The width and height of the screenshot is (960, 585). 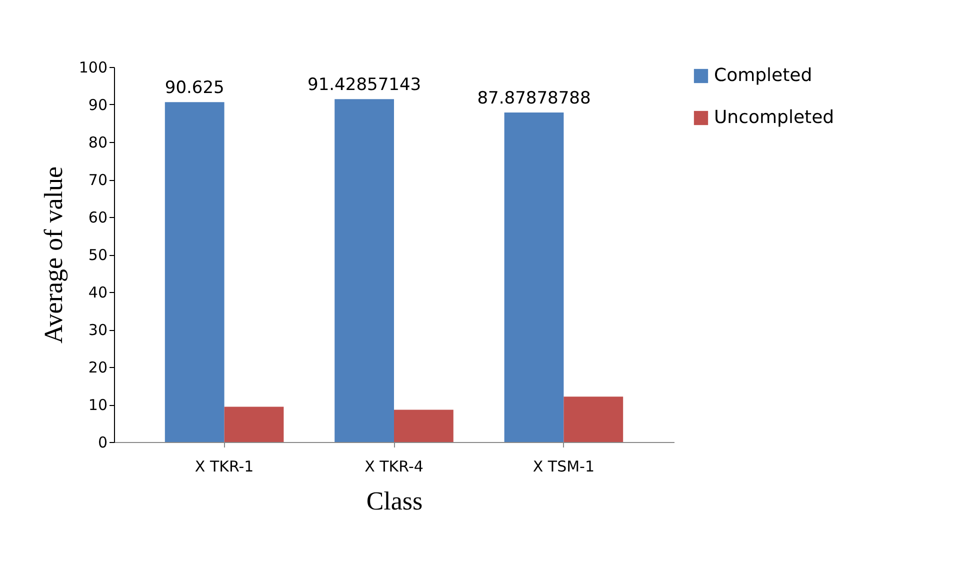 What do you see at coordinates (98, 367) in the screenshot?
I see `y-tick-label: 20` at bounding box center [98, 367].